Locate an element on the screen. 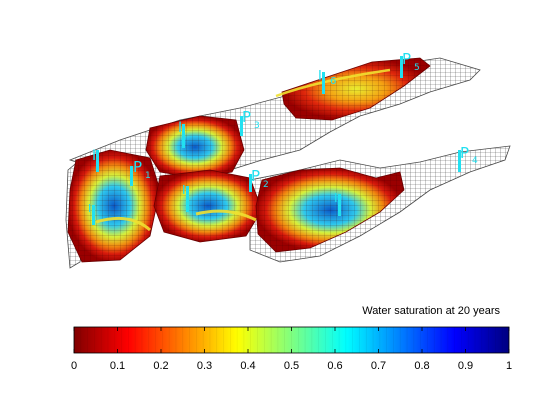 This screenshot has height=420, width=560. svg-text: 3 is located at coordinates (257, 126).